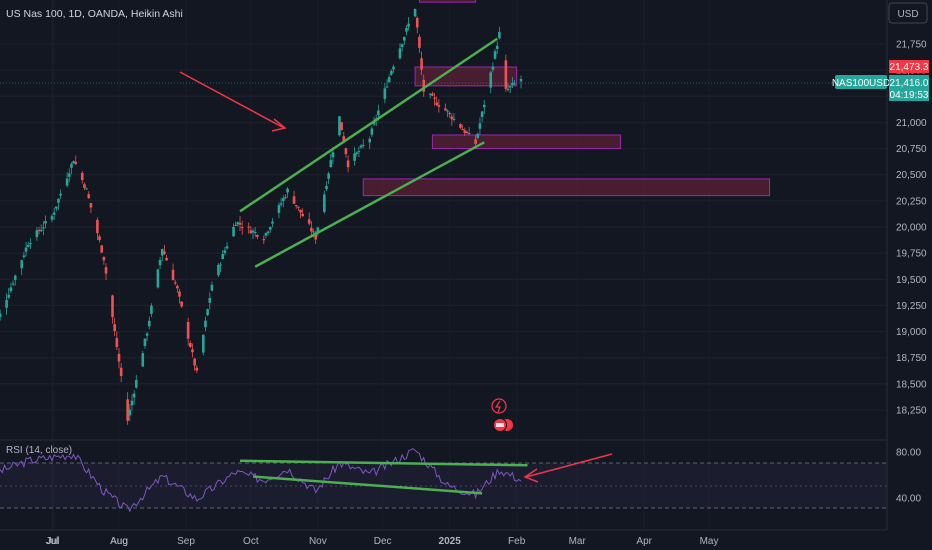  Describe the element at coordinates (119, 541) in the screenshot. I see `time-tick-label: Aug` at that location.